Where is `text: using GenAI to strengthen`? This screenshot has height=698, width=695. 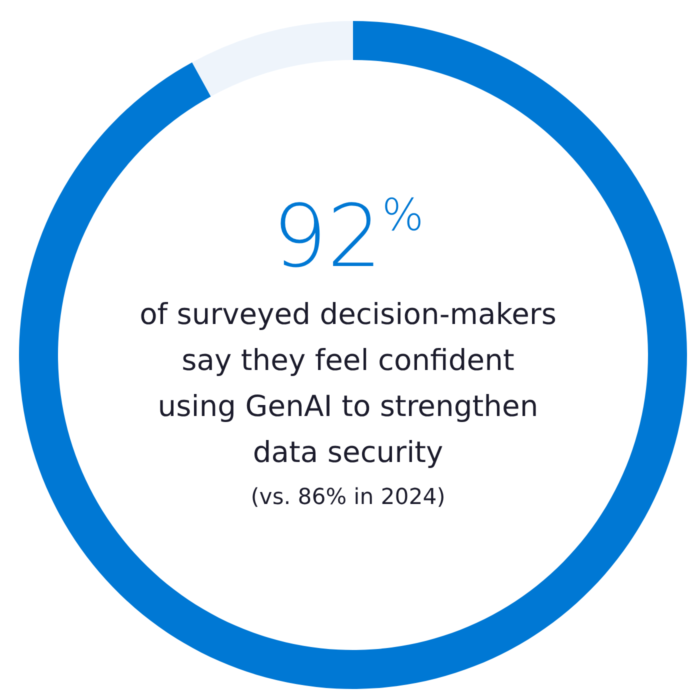
text: using GenAI to strengthen is located at coordinates (348, 406).